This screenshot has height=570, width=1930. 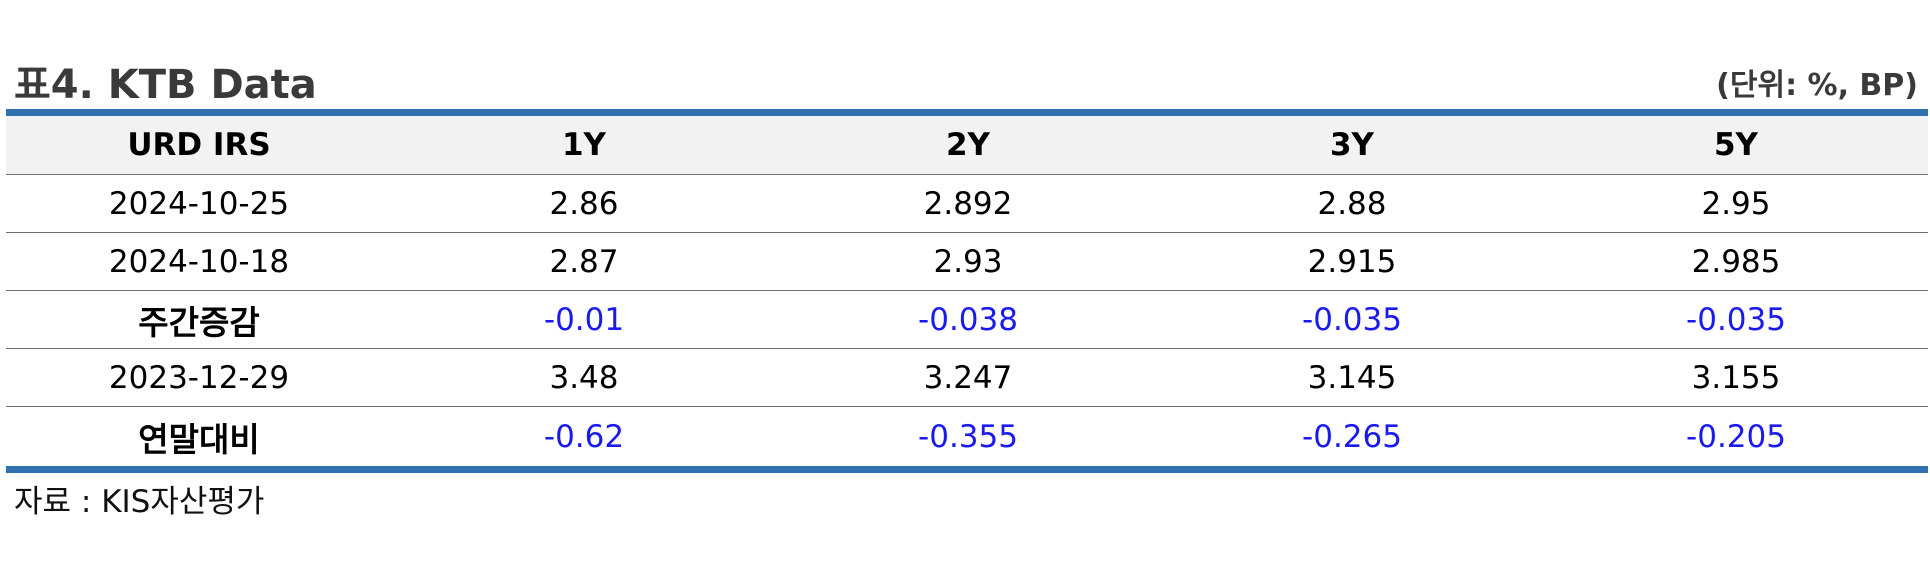 I want to click on change-cell: -0.205, so click(x=1736, y=436).